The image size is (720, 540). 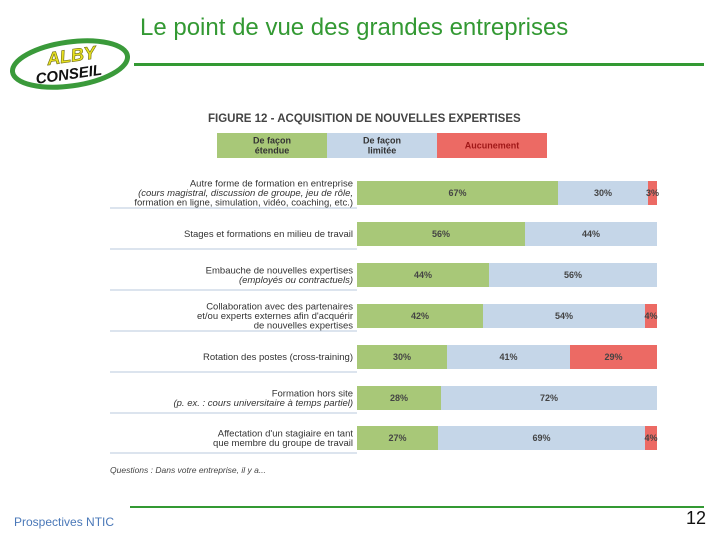 I want to click on footer-divider, so click(x=417, y=507).